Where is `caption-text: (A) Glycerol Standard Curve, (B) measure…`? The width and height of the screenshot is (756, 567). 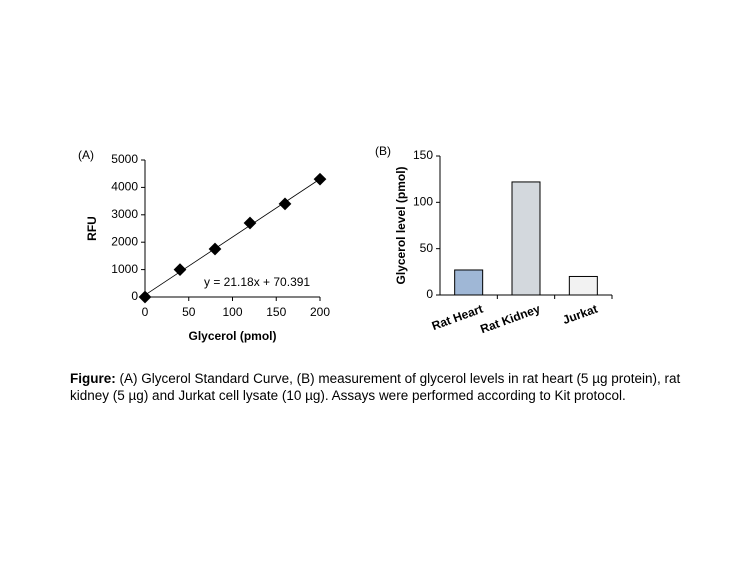 caption-text: (A) Glycerol Standard Curve, (B) measure… is located at coordinates (375, 387).